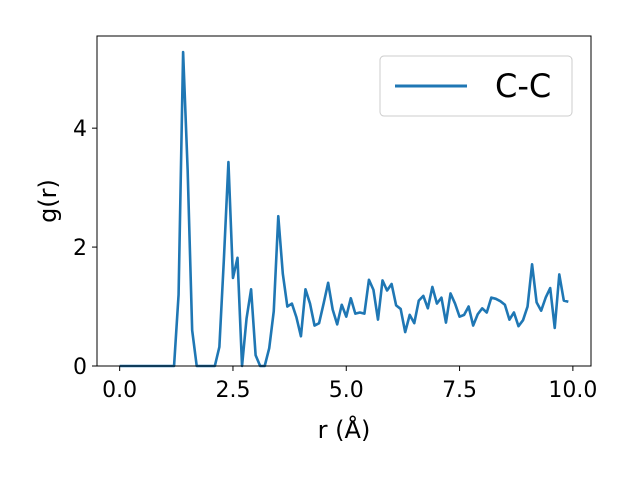  I want to click on x-tick-label: 10.0, so click(572, 390).